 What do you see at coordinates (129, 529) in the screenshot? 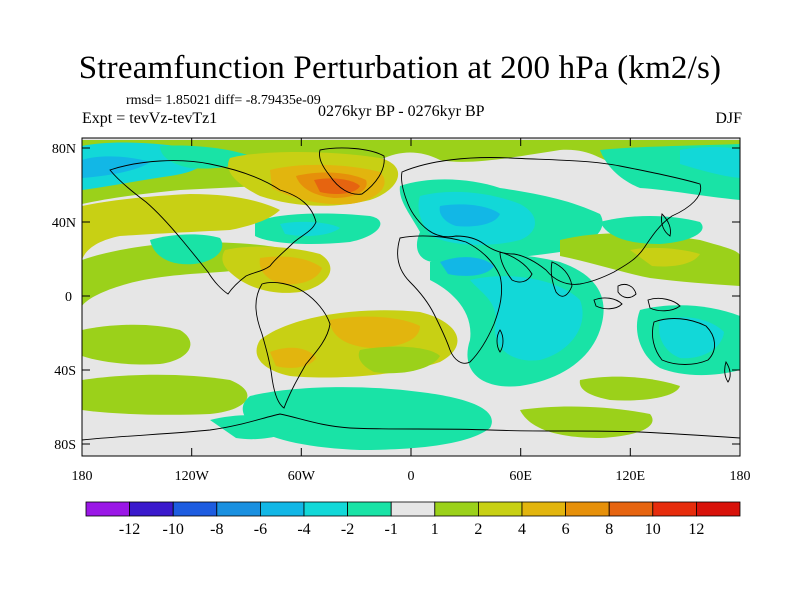
I see `colorbar-label: -12` at bounding box center [129, 529].